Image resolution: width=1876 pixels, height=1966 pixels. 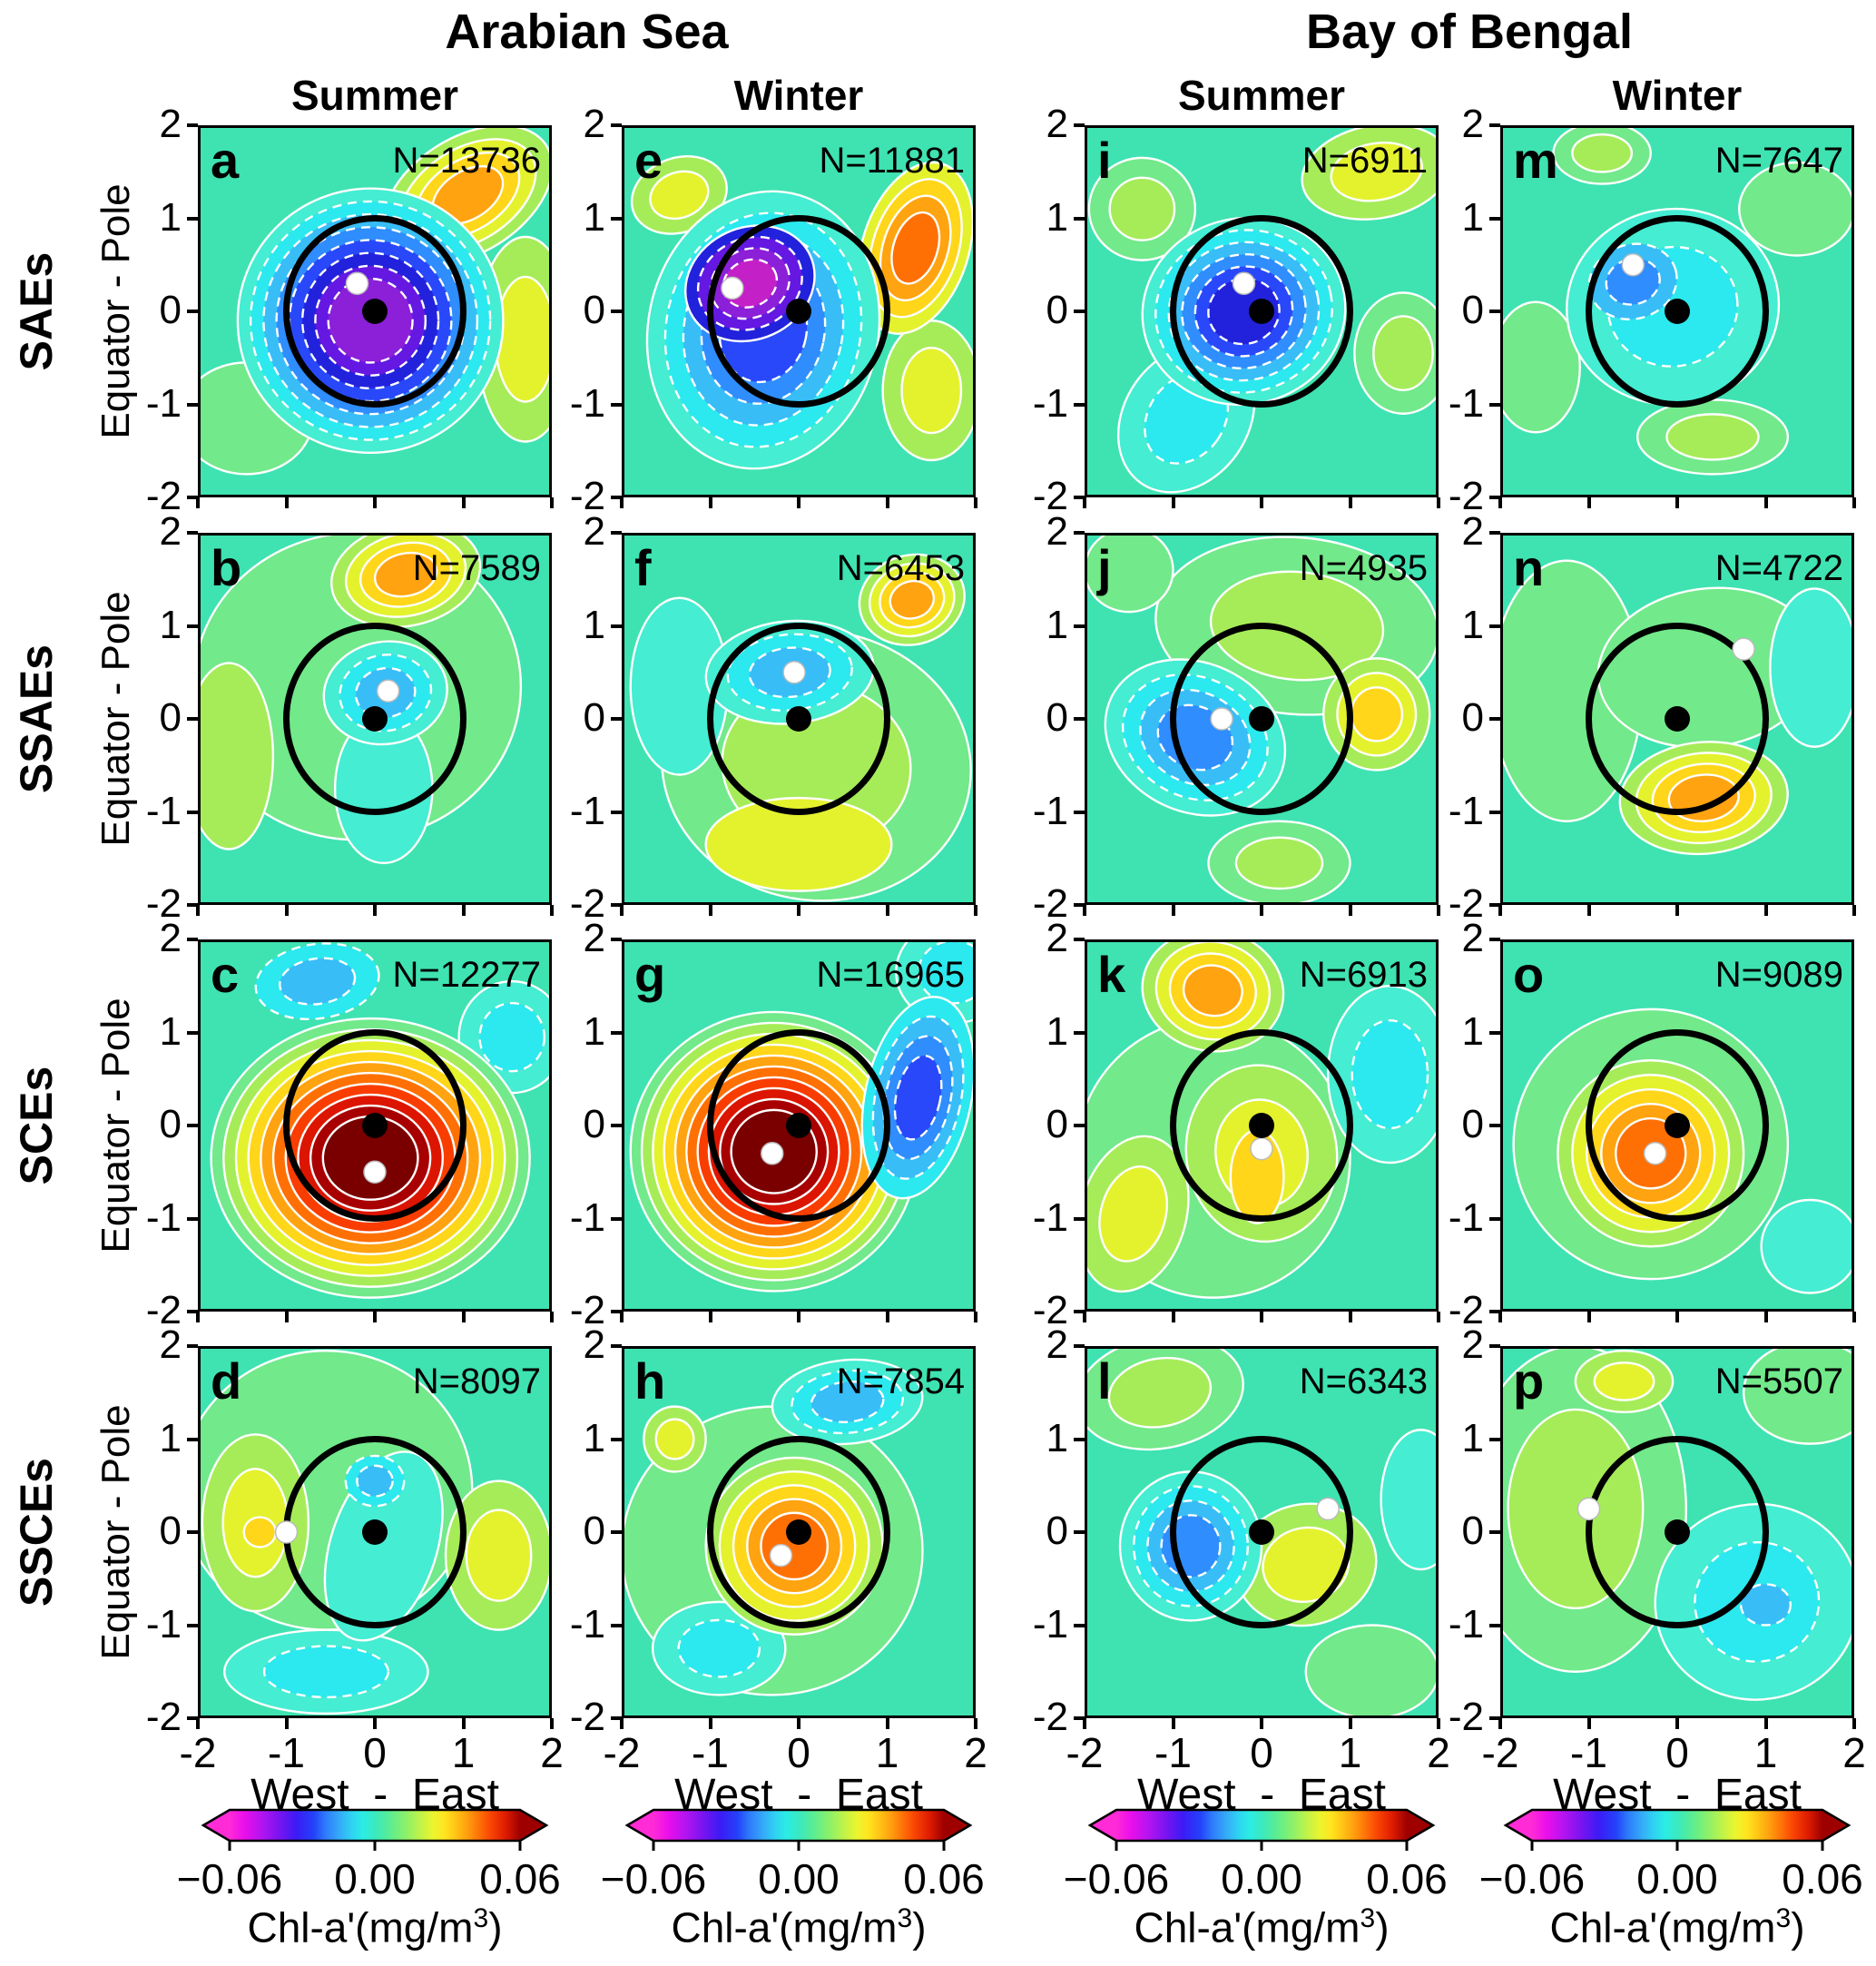 I want to click on panel-j: j N=4935, so click(x=1261, y=716).